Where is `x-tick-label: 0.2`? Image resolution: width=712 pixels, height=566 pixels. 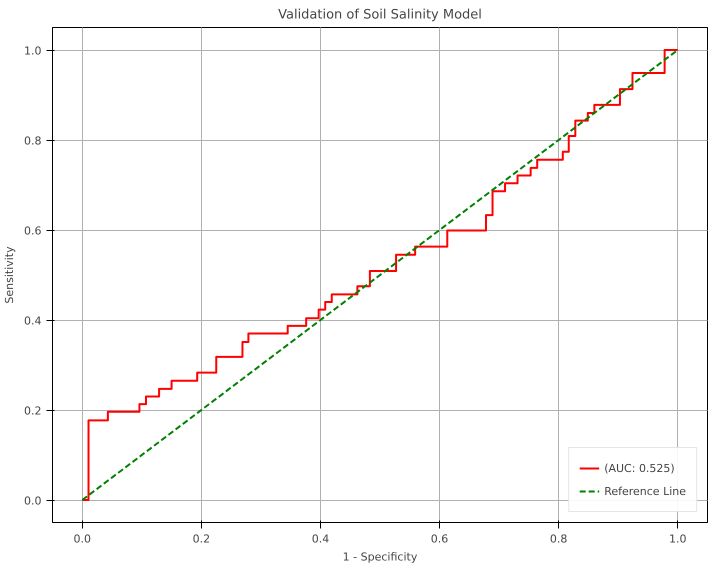
x-tick-label: 0.2 is located at coordinates (201, 539).